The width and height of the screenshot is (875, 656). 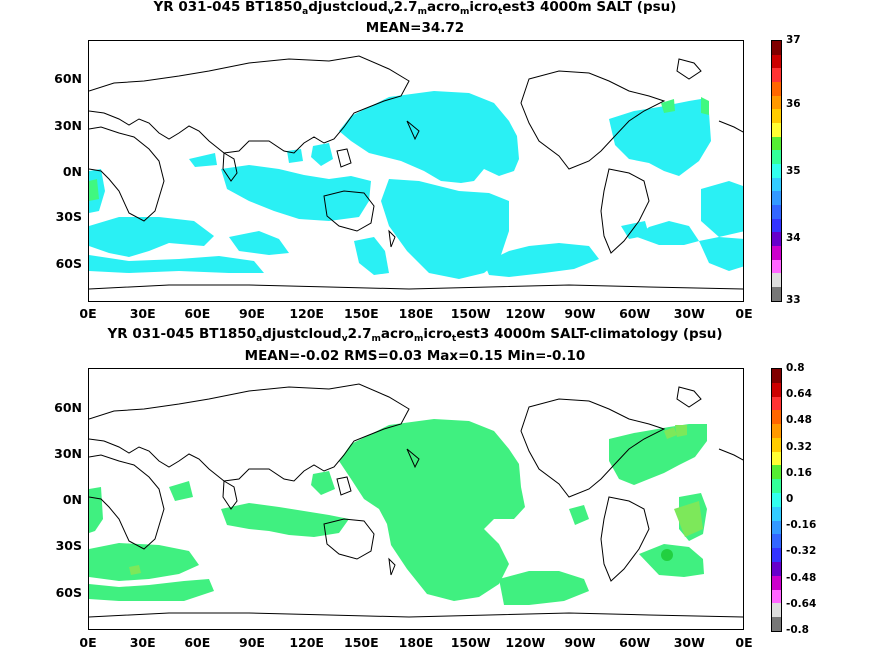 What do you see at coordinates (793, 171) in the screenshot?
I see `panel1-cbar-35: 35` at bounding box center [793, 171].